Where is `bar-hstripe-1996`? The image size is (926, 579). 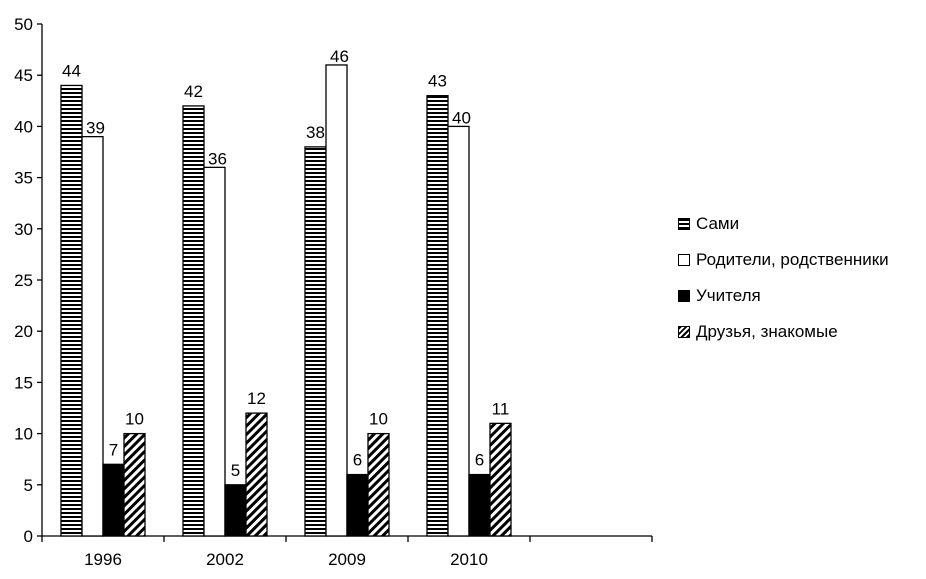 bar-hstripe-1996 is located at coordinates (71, 310).